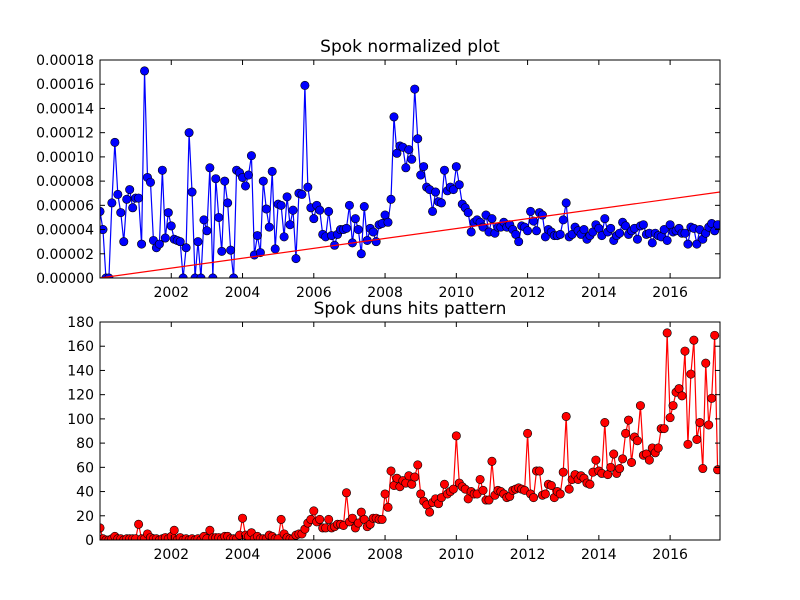 Image resolution: width=800 pixels, height=600 pixels. I want to click on y-tick-label: 0.00016, so click(65, 85).